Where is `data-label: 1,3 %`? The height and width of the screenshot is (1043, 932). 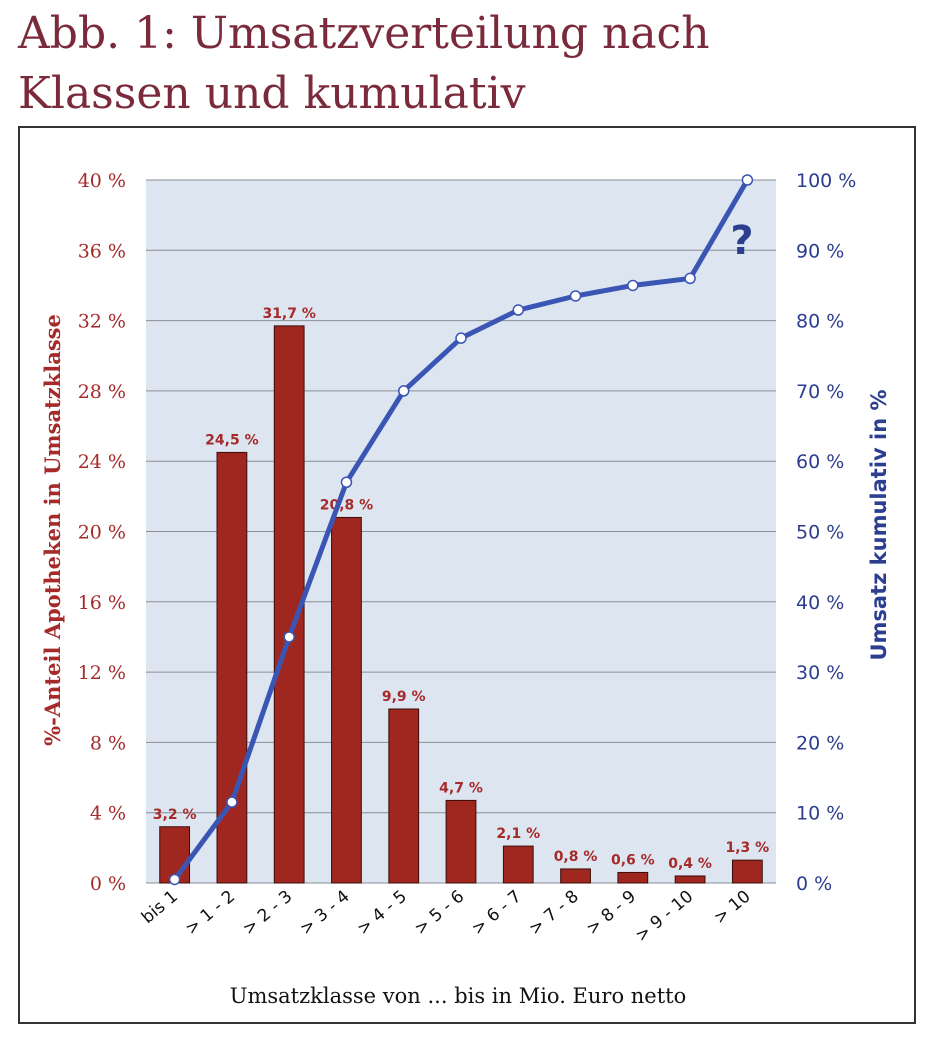
data-label: 1,3 % is located at coordinates (748, 848).